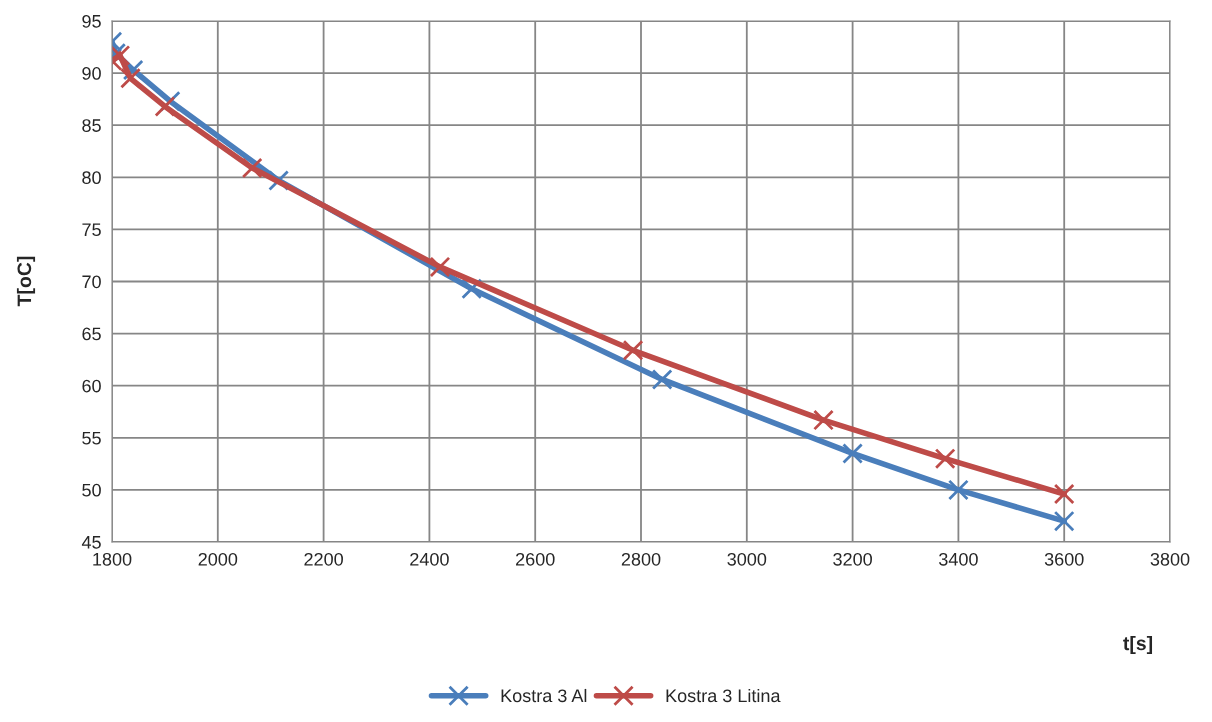 This screenshot has height=722, width=1212. Describe the element at coordinates (91, 230) in the screenshot. I see `y-tick-label: 75` at that location.